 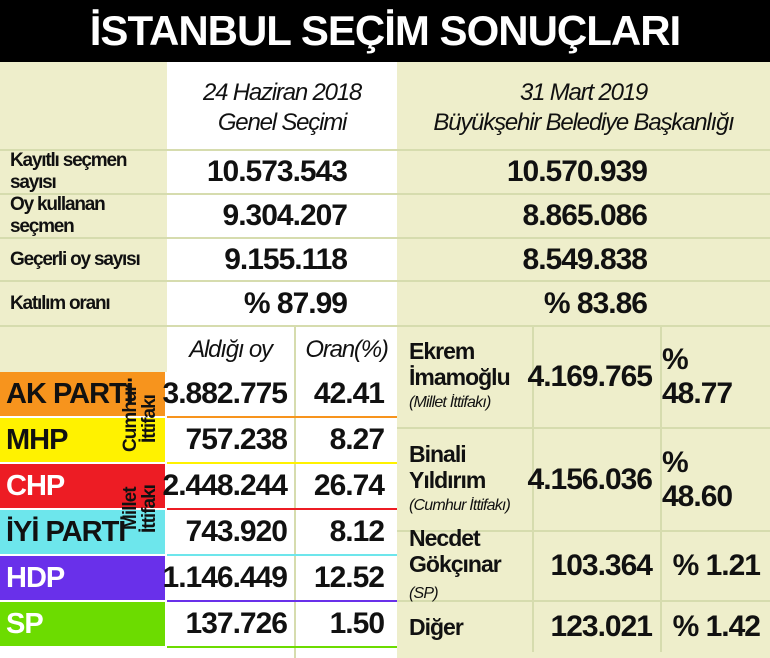 I want to click on candidate-first-name: Necdet, so click(x=445, y=538).